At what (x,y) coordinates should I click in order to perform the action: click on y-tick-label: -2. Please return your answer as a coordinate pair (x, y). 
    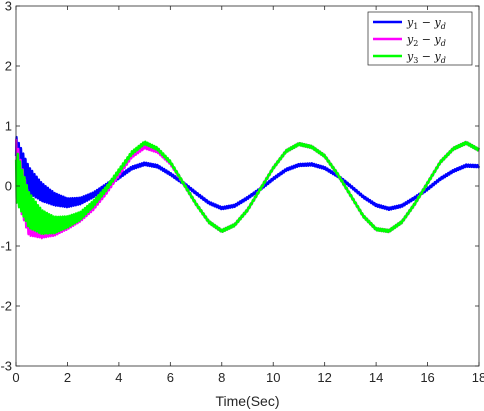
    Looking at the image, I should click on (6, 306).